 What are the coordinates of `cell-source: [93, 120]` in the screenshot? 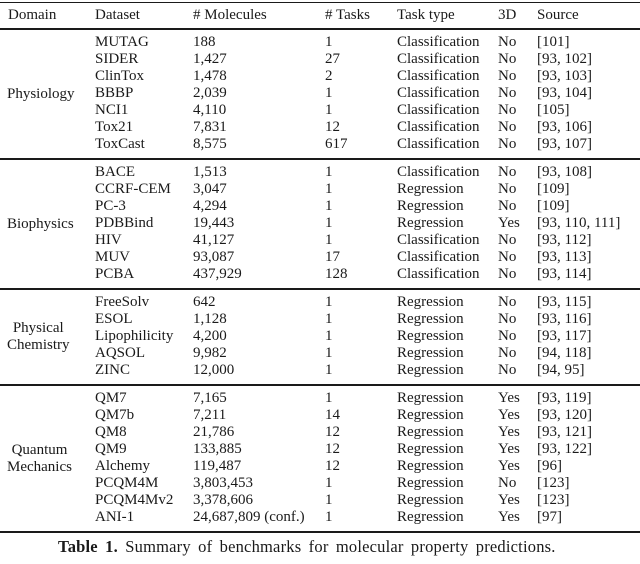 It's located at (564, 415).